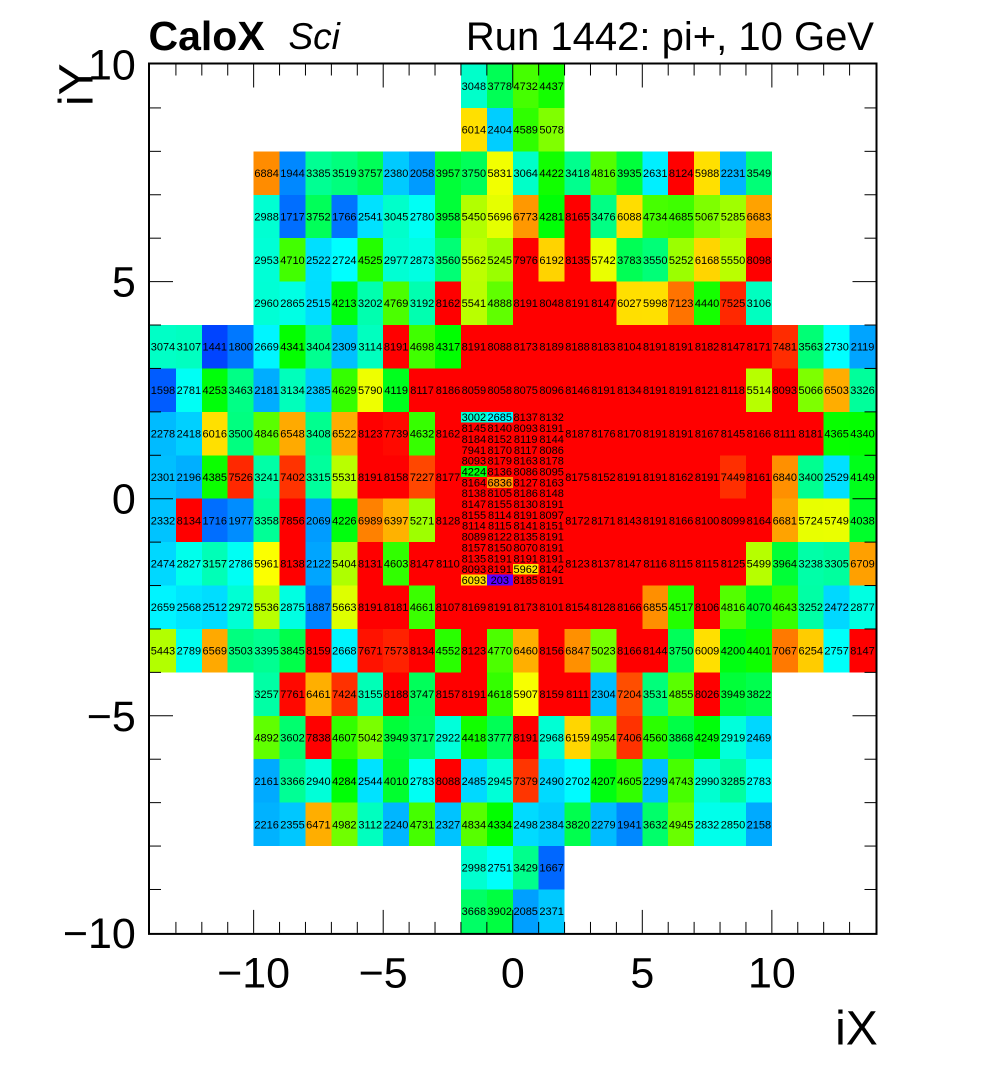 The height and width of the screenshot is (1072, 996). I want to click on svg-text: 4732, so click(525, 87).